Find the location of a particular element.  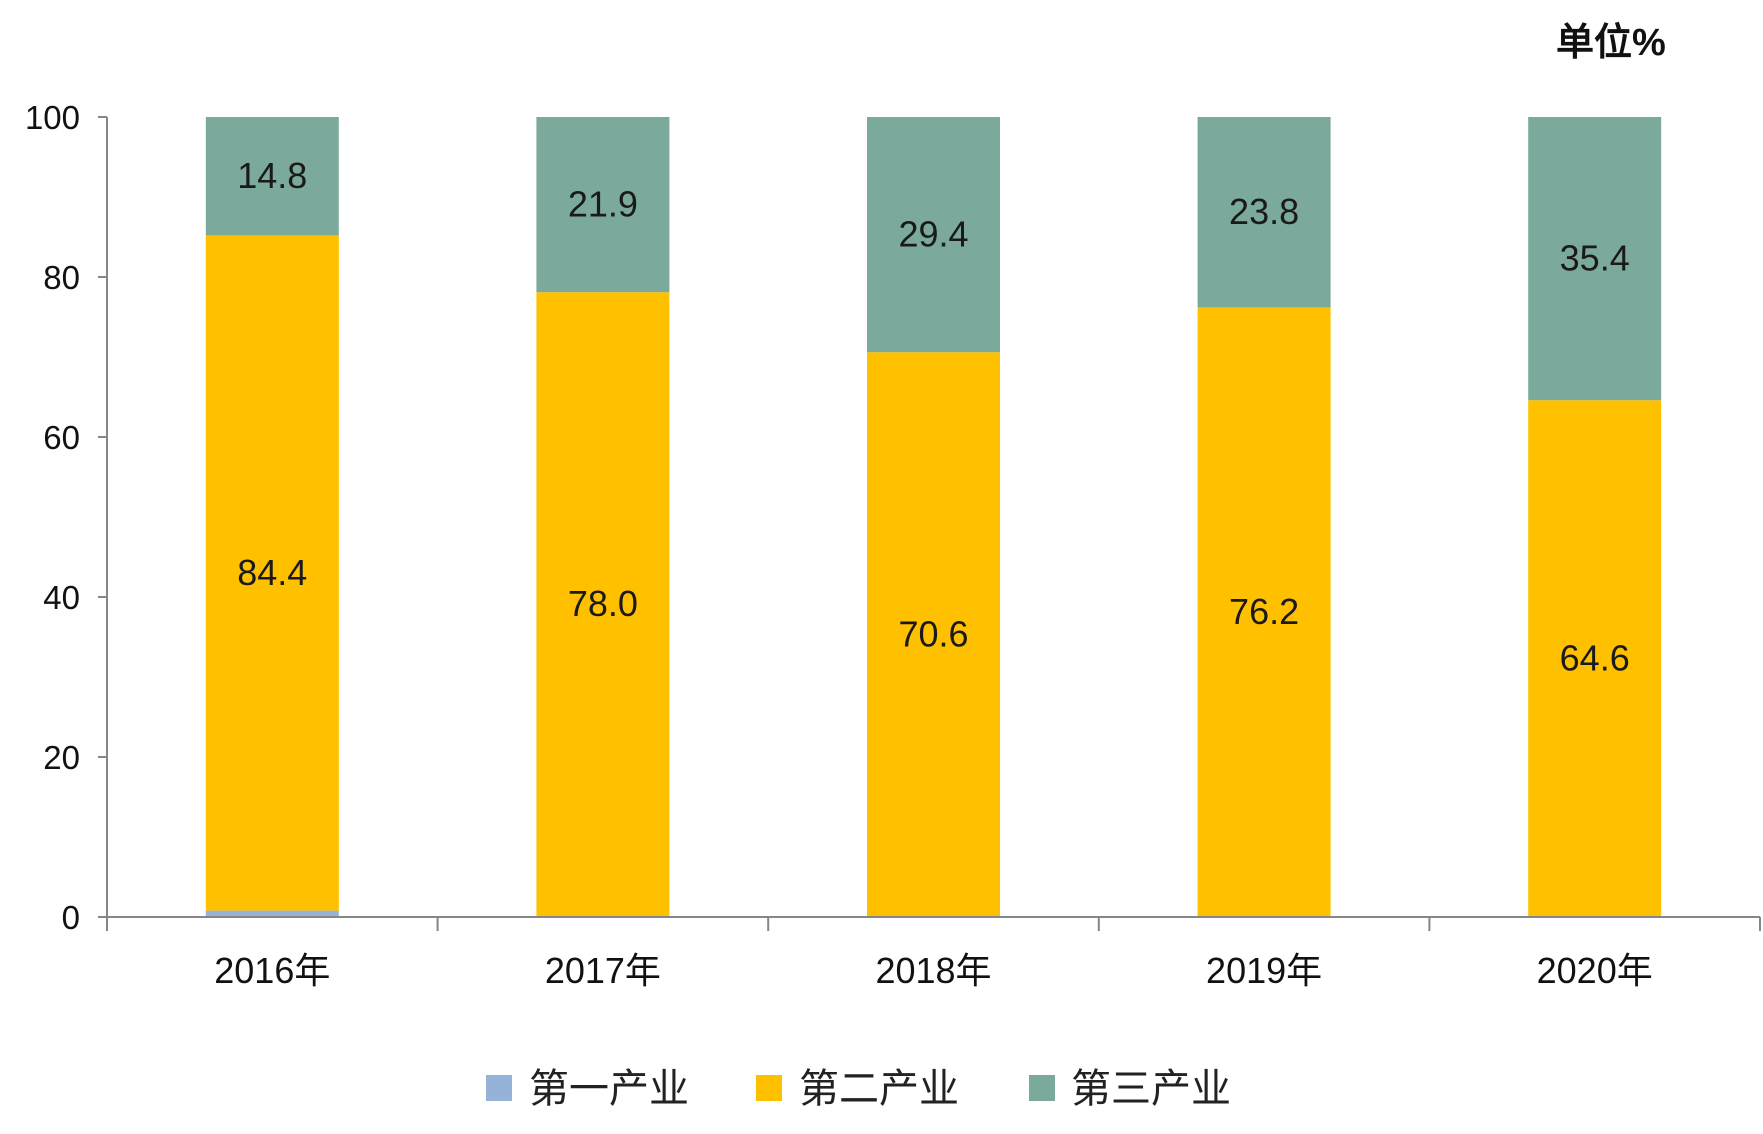

y-tick-label-0: 0 is located at coordinates (71, 917).